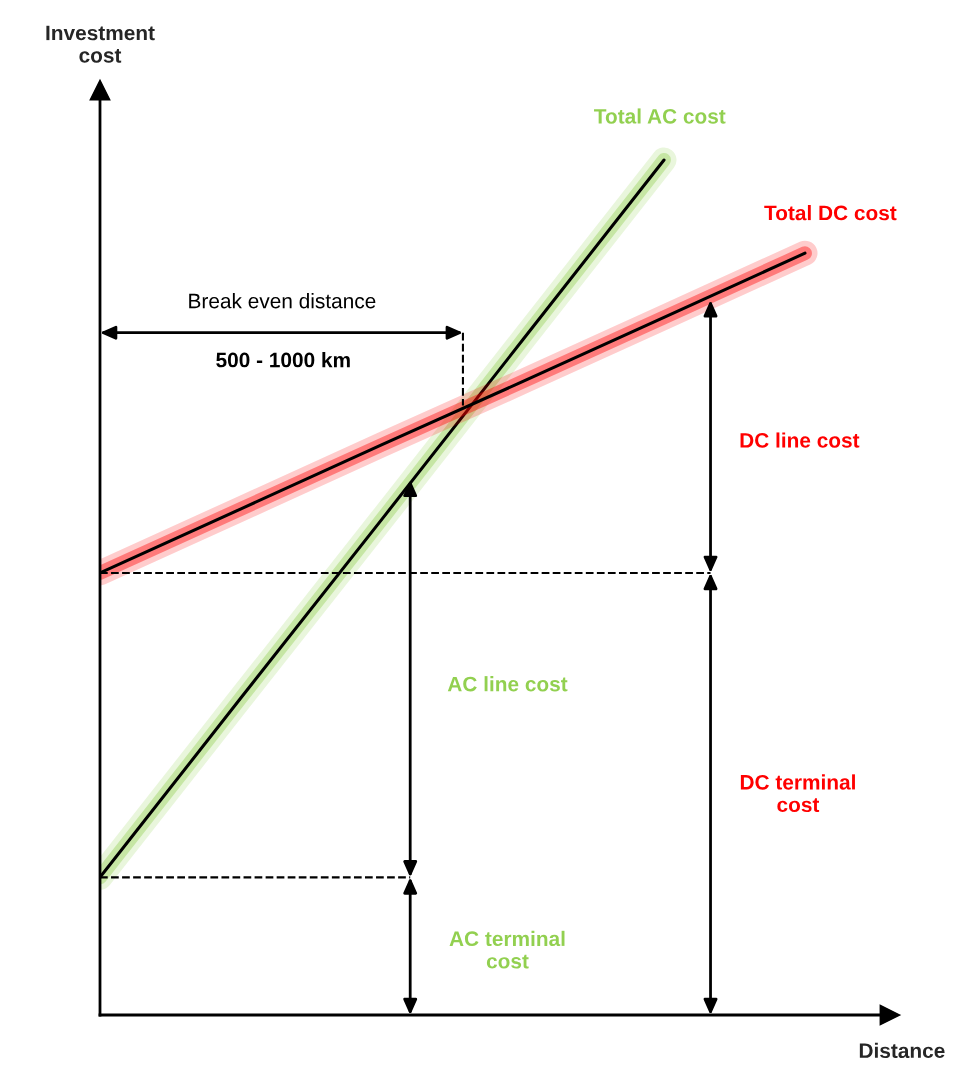 Image resolution: width=975 pixels, height=1084 pixels. What do you see at coordinates (100, 44) in the screenshot?
I see `y-axis-title: Investment cost` at bounding box center [100, 44].